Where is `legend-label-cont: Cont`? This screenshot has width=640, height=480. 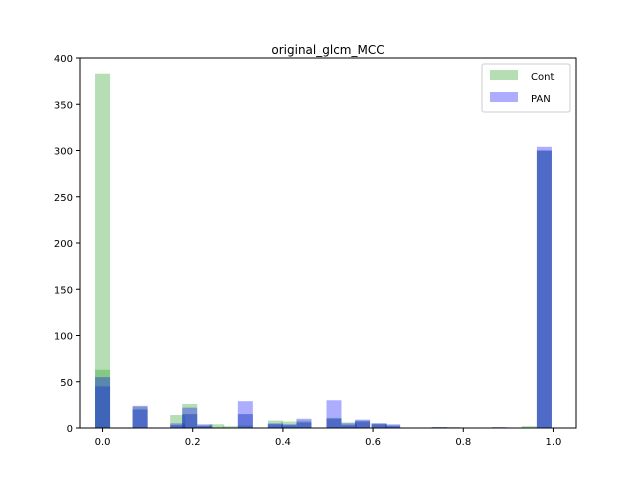 legend-label-cont: Cont is located at coordinates (542, 77).